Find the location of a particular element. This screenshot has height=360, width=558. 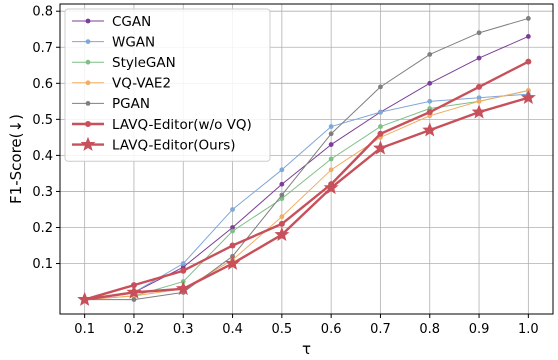

x-tick-label: 0.7 is located at coordinates (380, 329).